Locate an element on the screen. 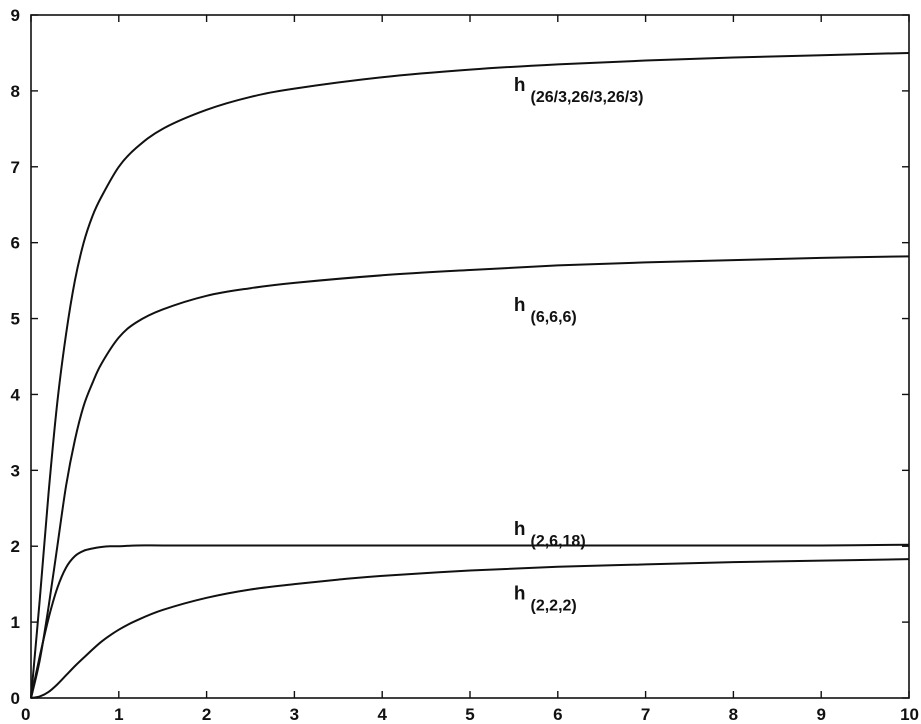 Image resolution: width=921 pixels, height=724 pixels. x-tick-label-10: 10 is located at coordinates (909, 714).